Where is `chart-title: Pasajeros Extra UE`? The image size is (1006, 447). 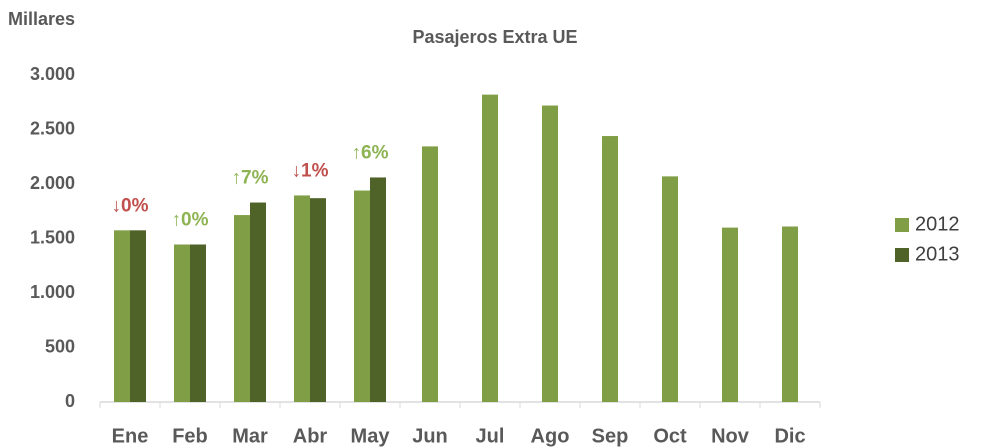
chart-title: Pasajeros Extra UE is located at coordinates (494, 37).